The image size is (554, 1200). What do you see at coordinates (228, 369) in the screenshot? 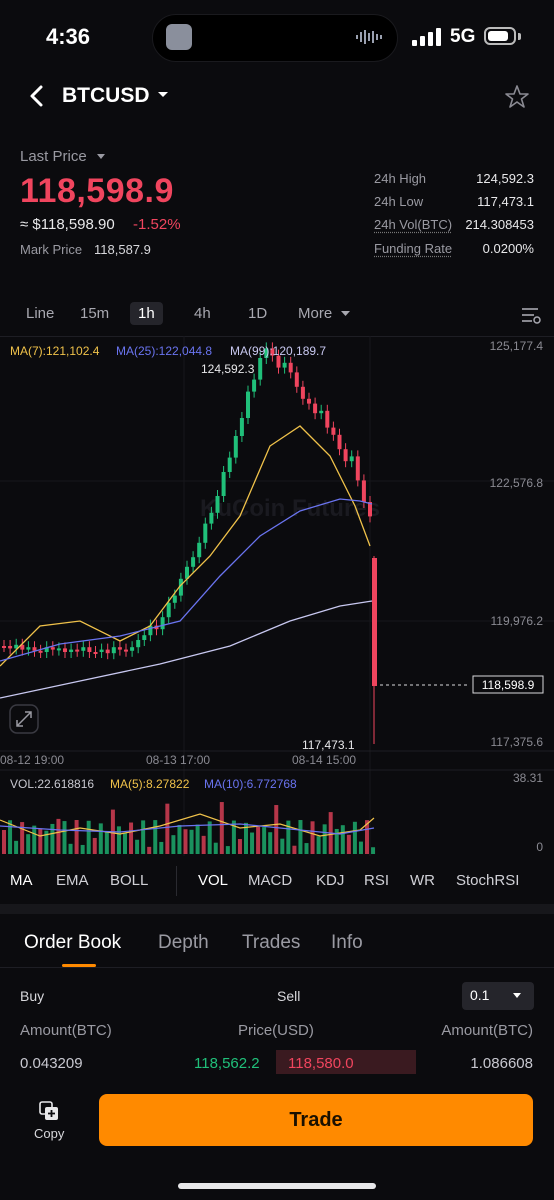
I see `high-annotation: 124,592.3` at bounding box center [228, 369].